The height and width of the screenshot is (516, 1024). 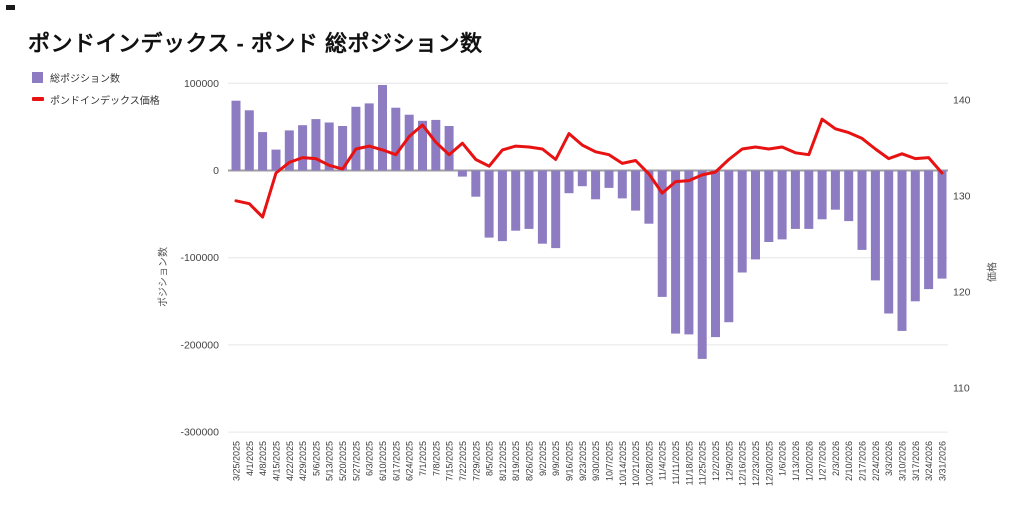 I want to click on x-axis-label: 4/29/2025, so click(x=303, y=461).